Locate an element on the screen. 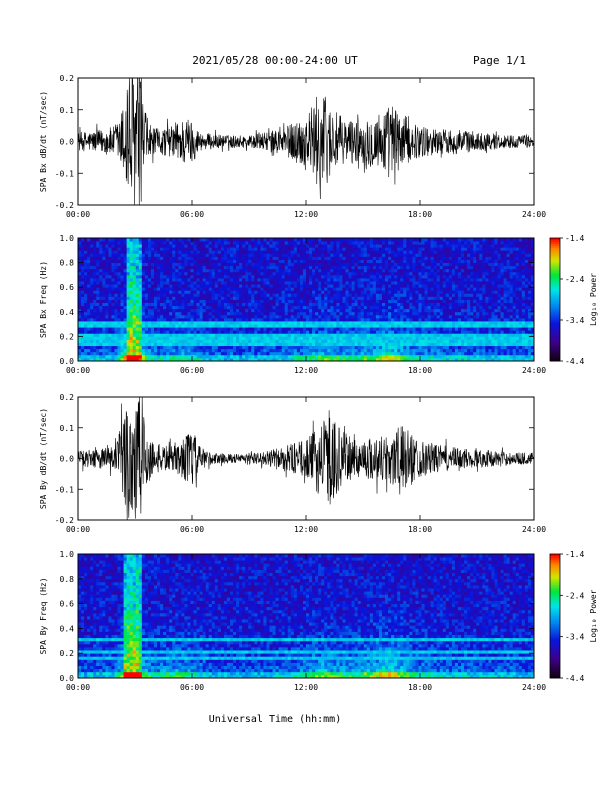 Image resolution: width=612 pixels, height=792 pixels. y-axis-label: SPA Bx dB/dt (nT/sec) is located at coordinates (43, 141).